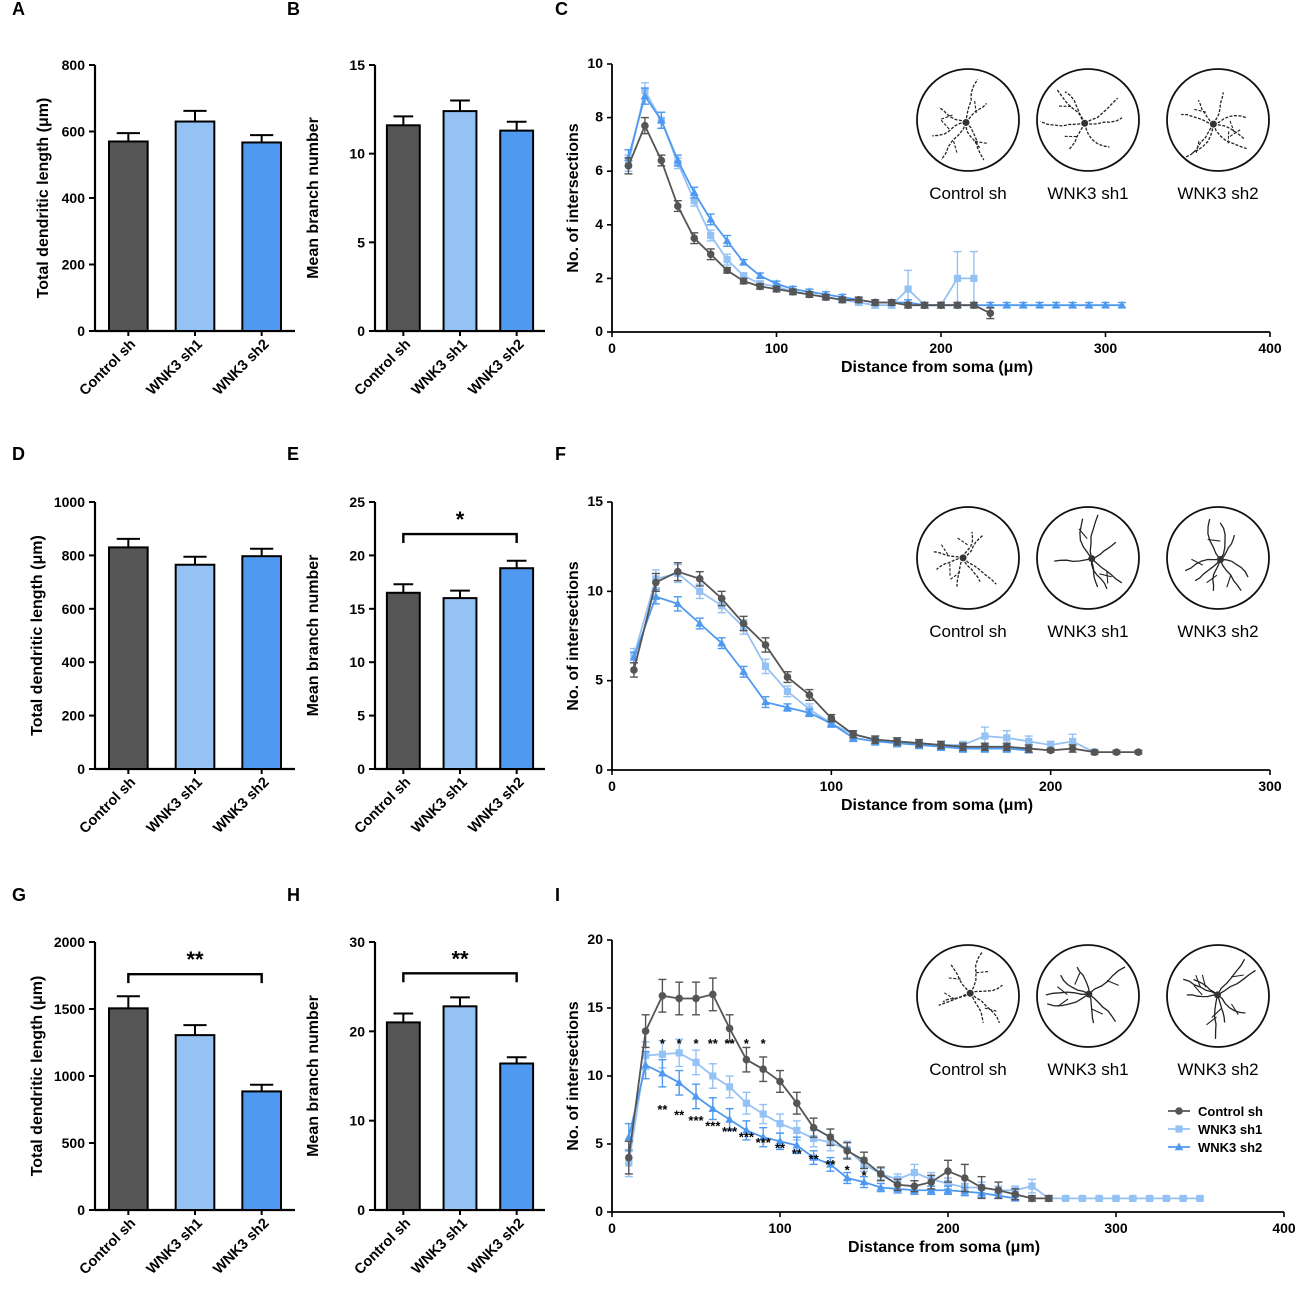  I want to click on y-tick-label: 30, so click(357, 942).